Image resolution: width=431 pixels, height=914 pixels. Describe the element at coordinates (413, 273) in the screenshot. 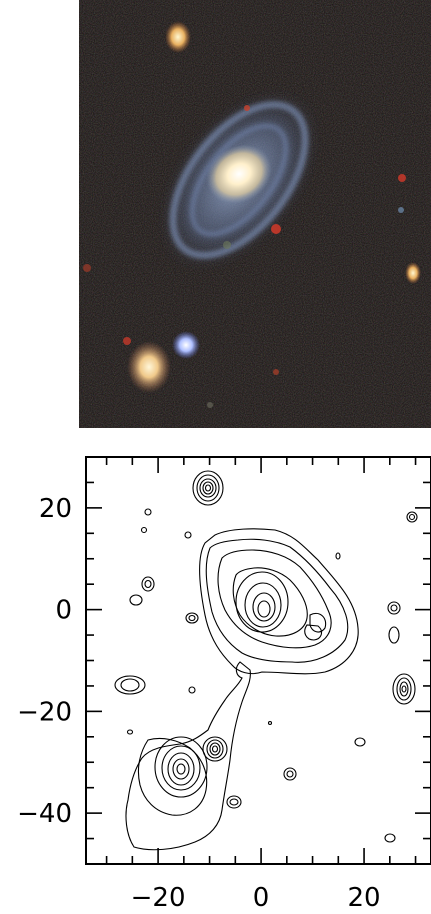

I see `right-star` at that location.